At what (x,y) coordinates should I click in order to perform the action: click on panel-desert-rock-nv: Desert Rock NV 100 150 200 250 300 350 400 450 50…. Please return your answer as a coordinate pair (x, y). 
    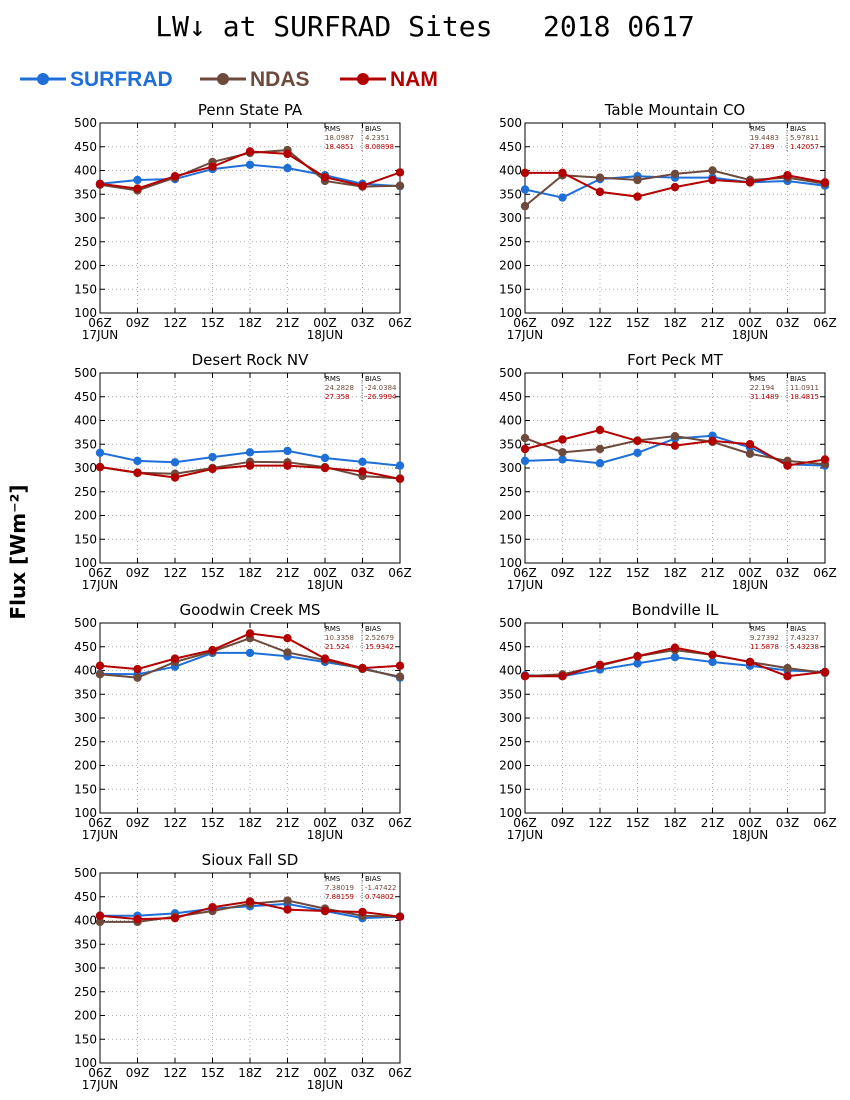
    Looking at the image, I should click on (243, 471).